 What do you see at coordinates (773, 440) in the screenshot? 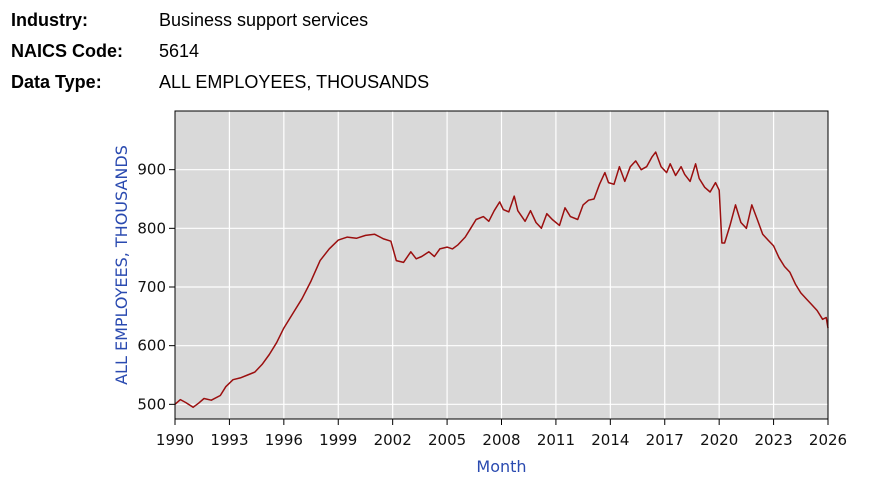
I see `x-tick-label: 2023` at bounding box center [773, 440].